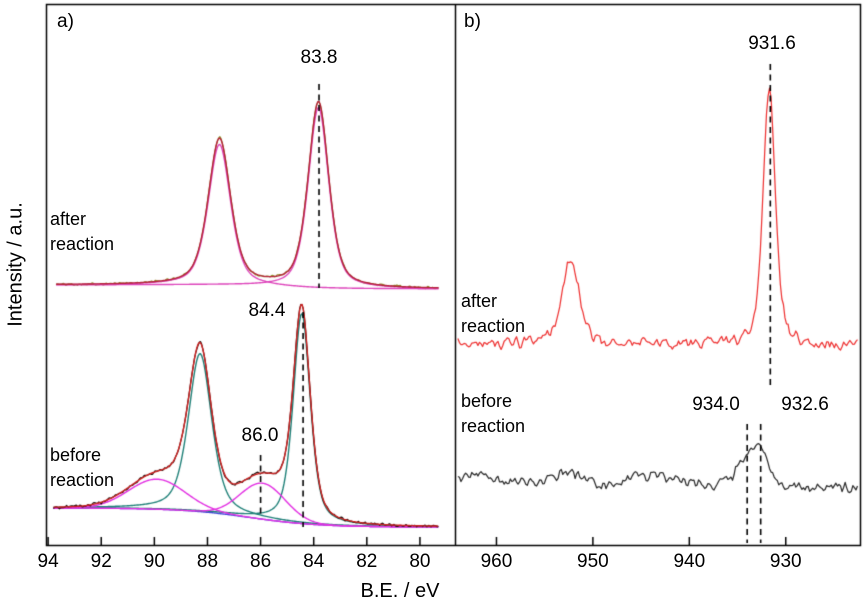 This screenshot has height=611, width=866. Describe the element at coordinates (493, 413) in the screenshot. I see `label-before-reaction-panel-b: before reaction` at that location.